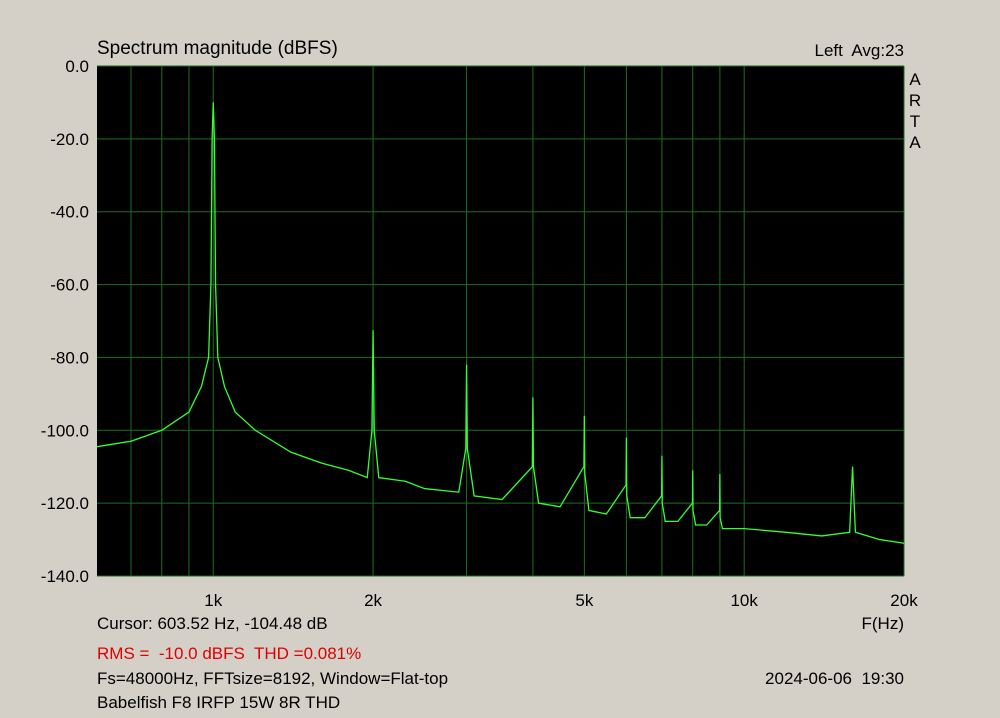 The image size is (1000, 718). I want to click on description: Babelfish F8 IRFP 15W 8R THD, so click(218, 702).